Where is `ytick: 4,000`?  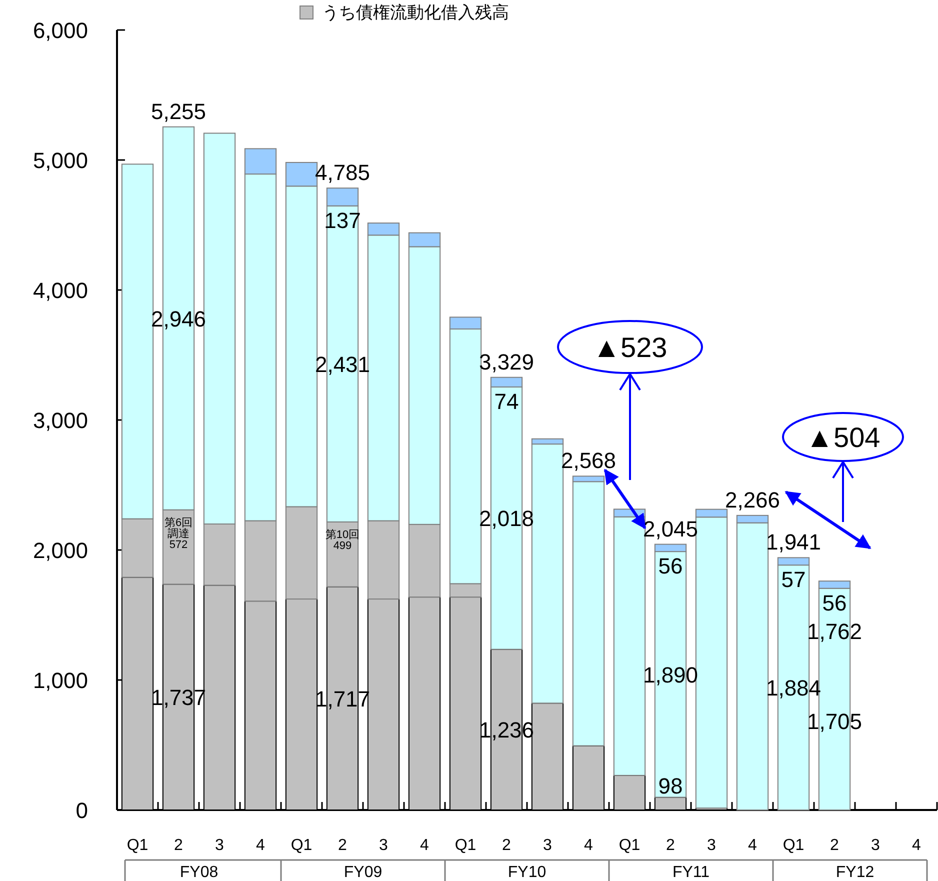
ytick: 4,000 is located at coordinates (60, 290).